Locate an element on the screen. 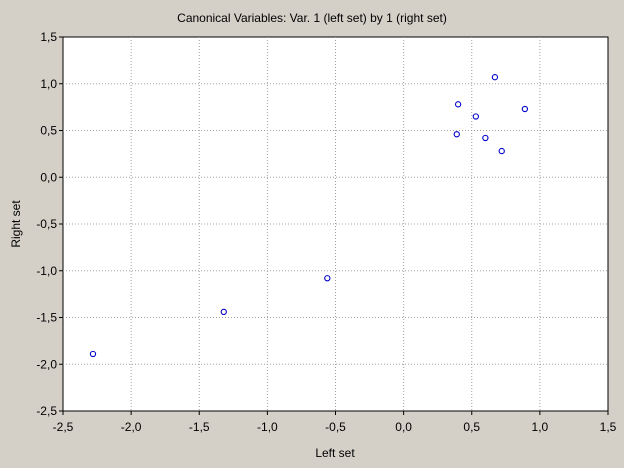 Image resolution: width=624 pixels, height=468 pixels. y-tick-label: 0,0 is located at coordinates (48, 177).